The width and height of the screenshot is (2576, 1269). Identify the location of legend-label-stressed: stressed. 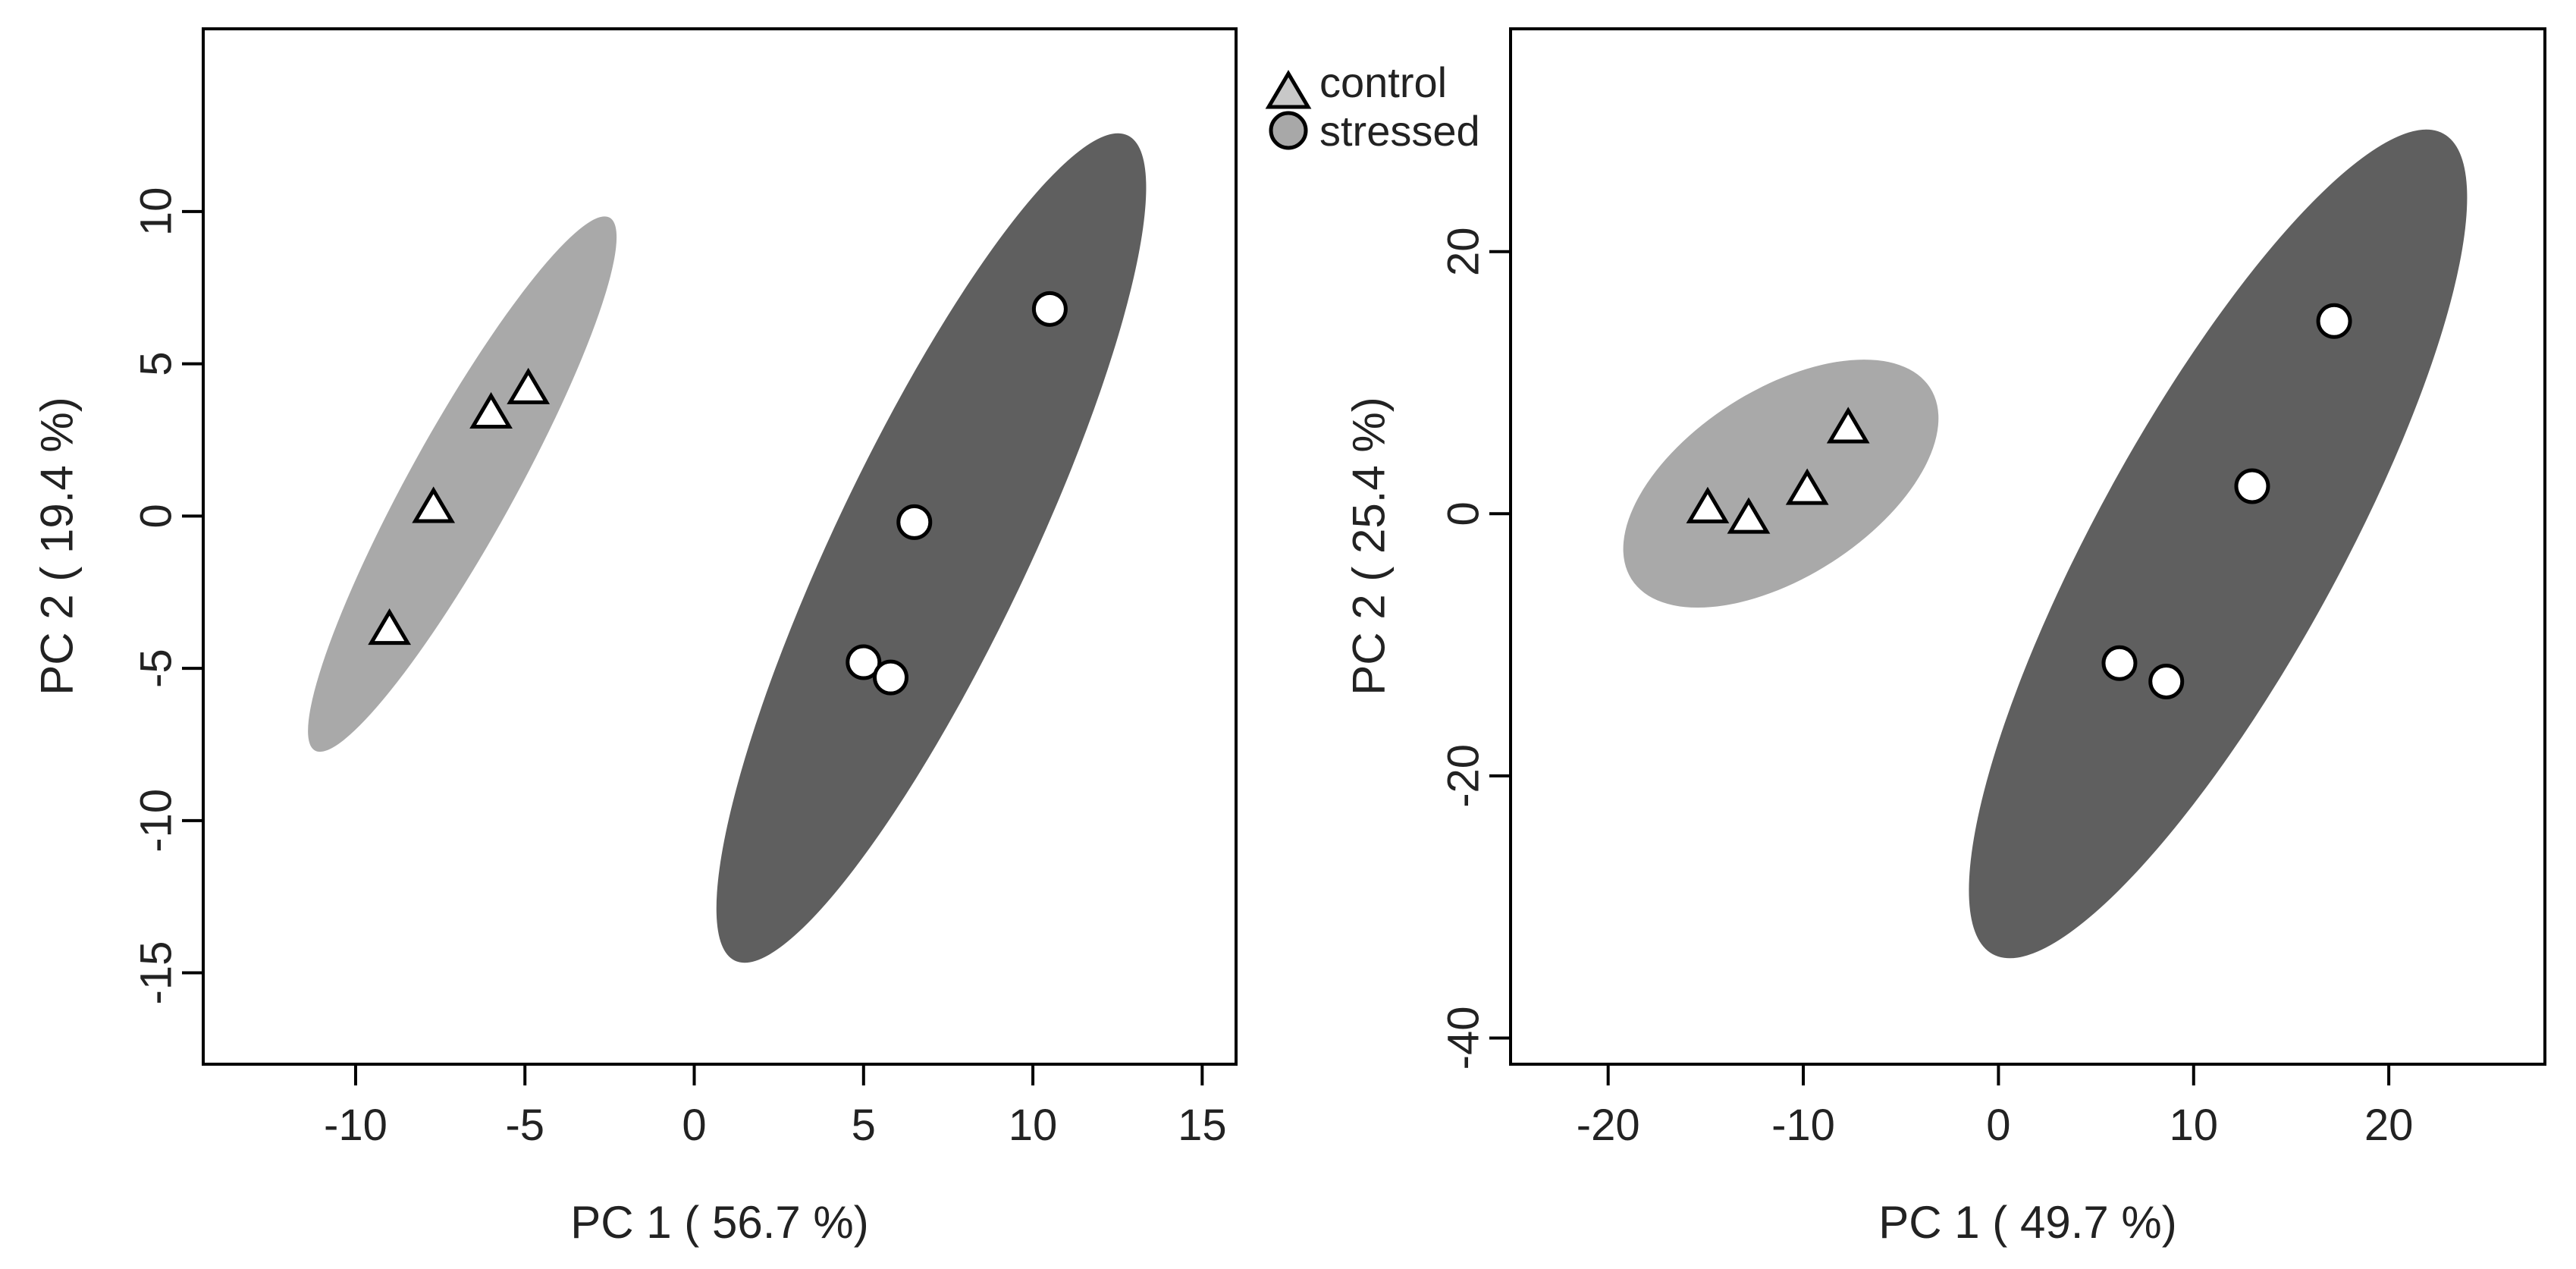
(1399, 131).